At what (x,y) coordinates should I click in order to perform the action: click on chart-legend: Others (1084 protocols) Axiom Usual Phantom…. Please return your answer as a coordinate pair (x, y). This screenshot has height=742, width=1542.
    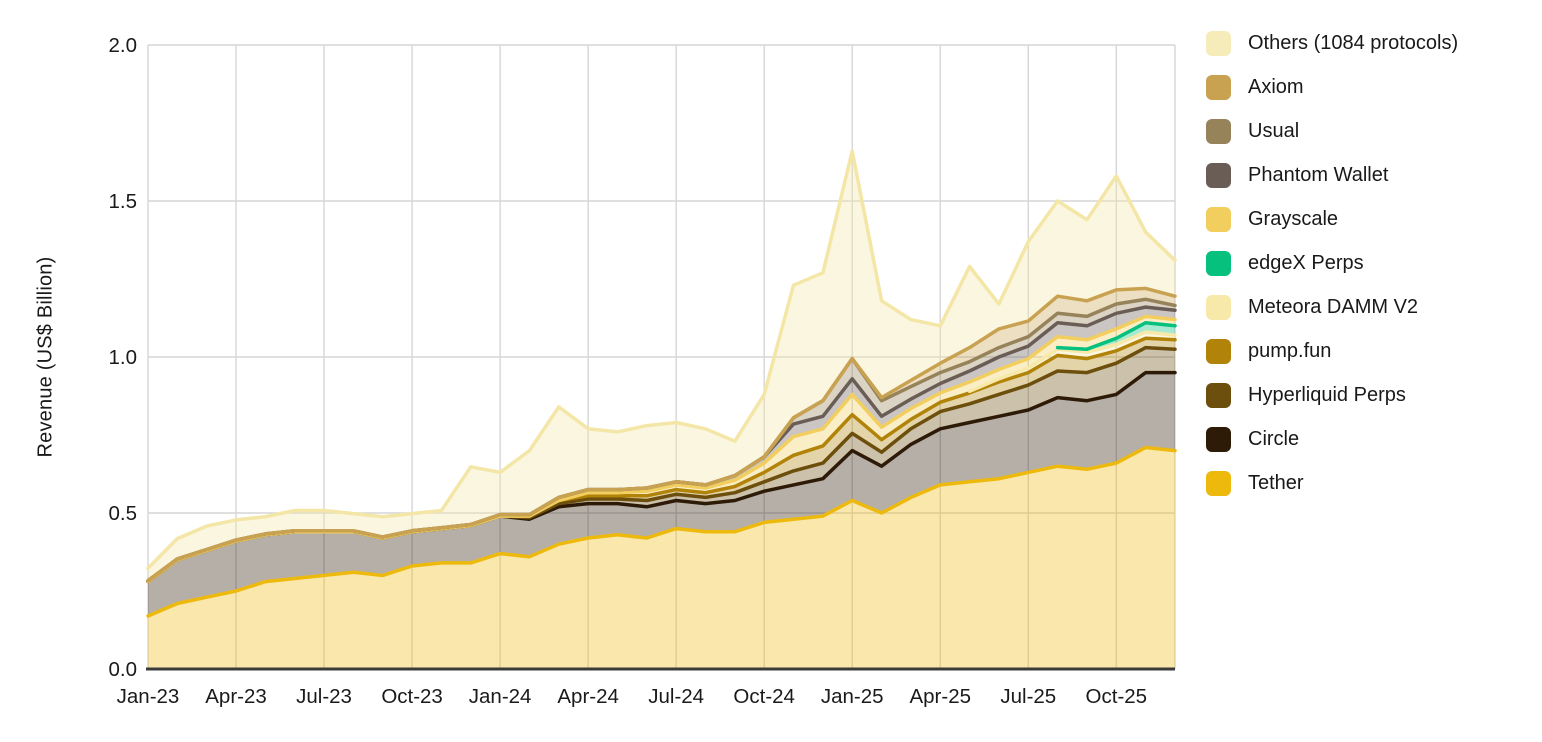
    Looking at the image, I should click on (1371, 273).